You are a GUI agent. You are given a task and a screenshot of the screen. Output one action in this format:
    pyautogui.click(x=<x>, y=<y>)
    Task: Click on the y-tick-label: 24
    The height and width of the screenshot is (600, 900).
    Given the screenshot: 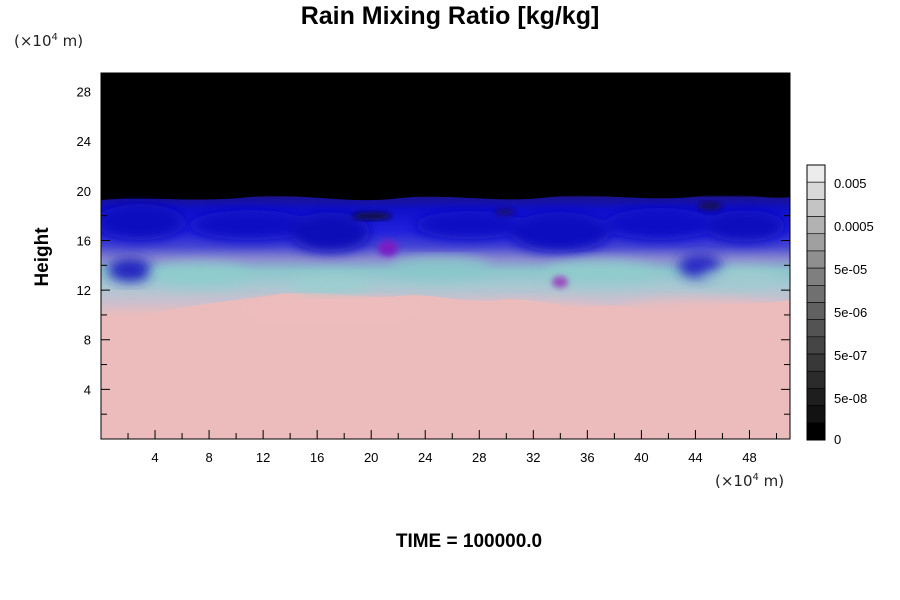 What is the action you would take?
    pyautogui.click(x=84, y=141)
    